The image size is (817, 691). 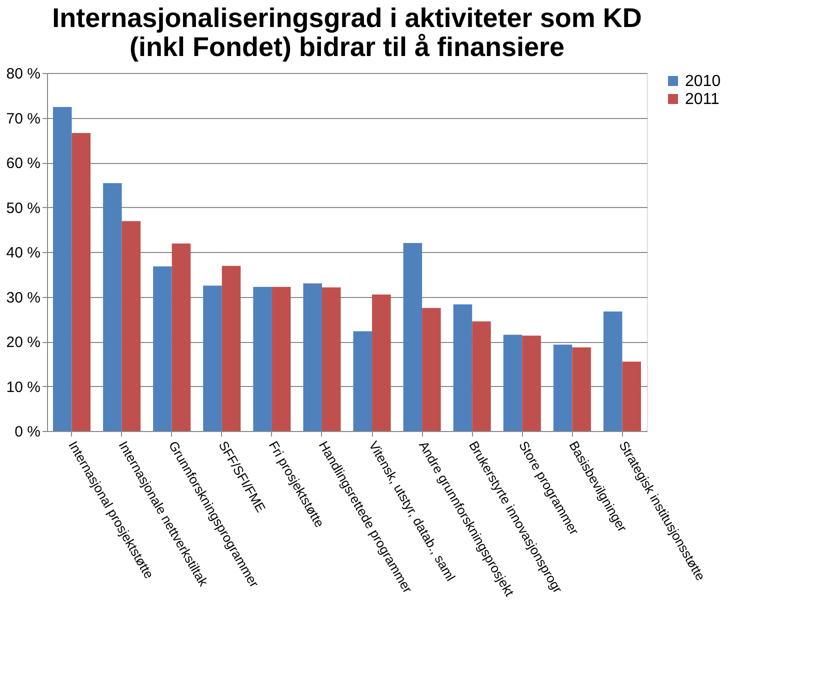 What do you see at coordinates (23, 208) in the screenshot?
I see `y-tick-label: 50 %` at bounding box center [23, 208].